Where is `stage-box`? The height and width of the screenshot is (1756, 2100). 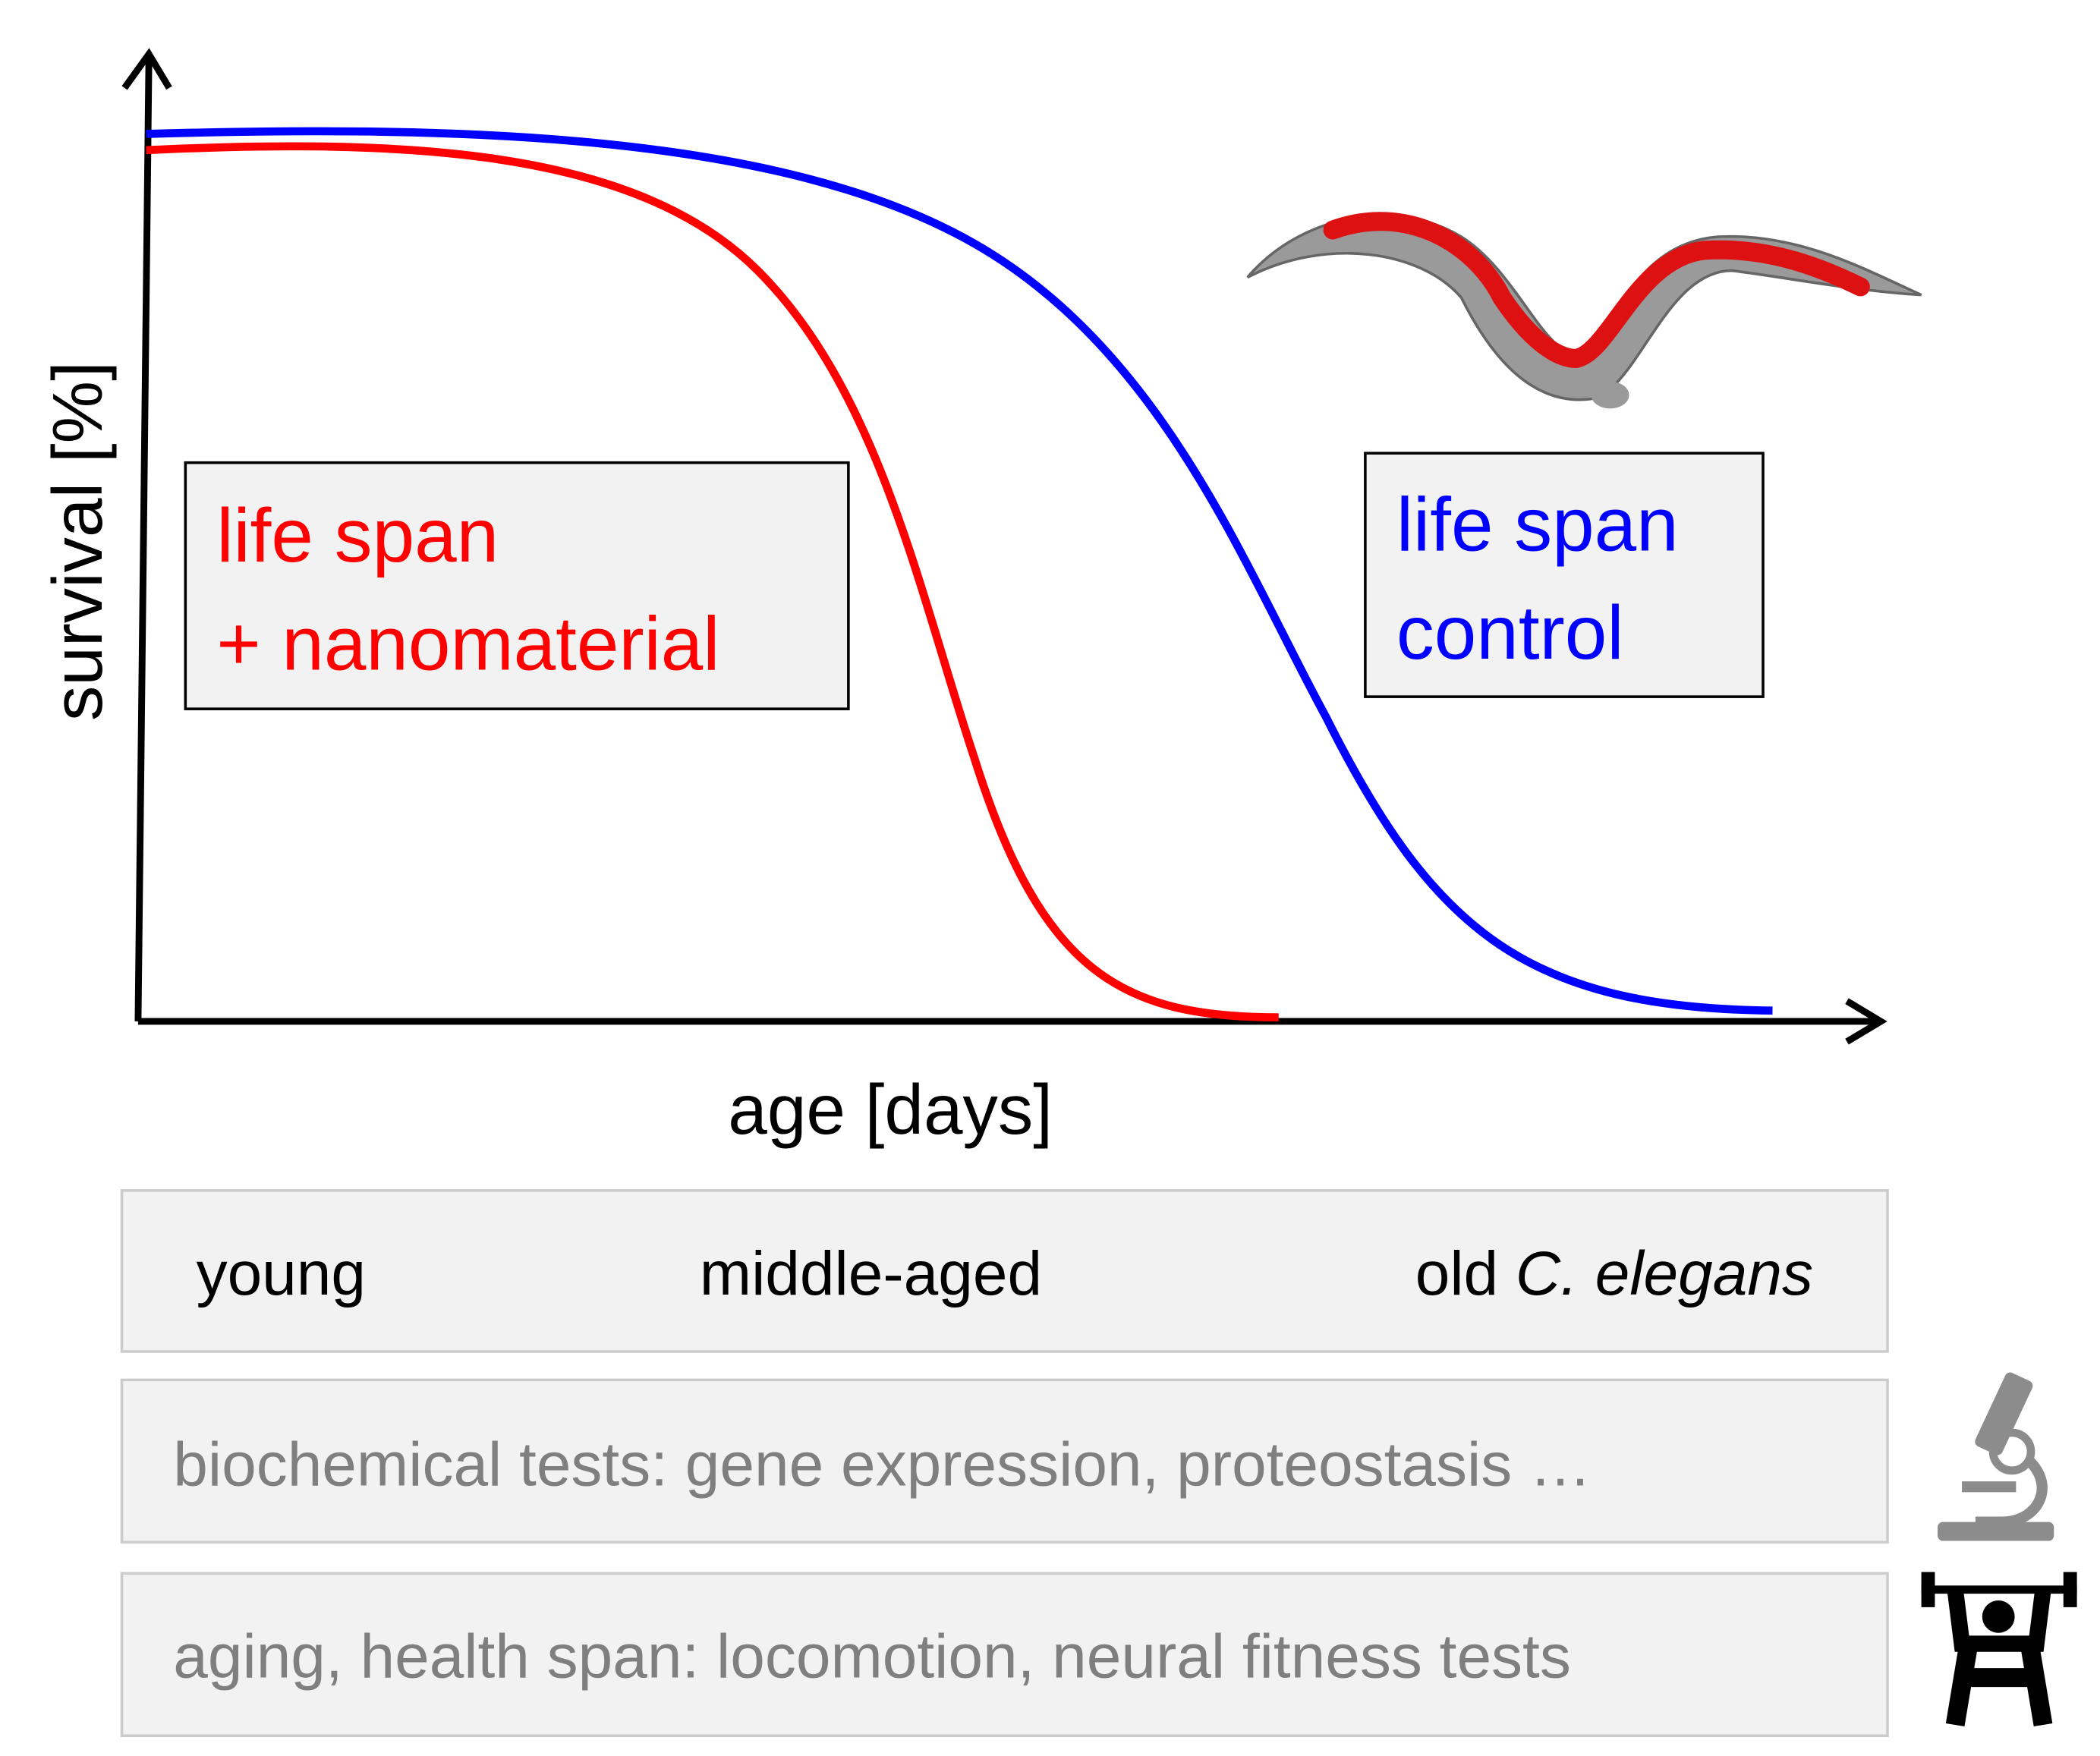 stage-box is located at coordinates (1005, 1271).